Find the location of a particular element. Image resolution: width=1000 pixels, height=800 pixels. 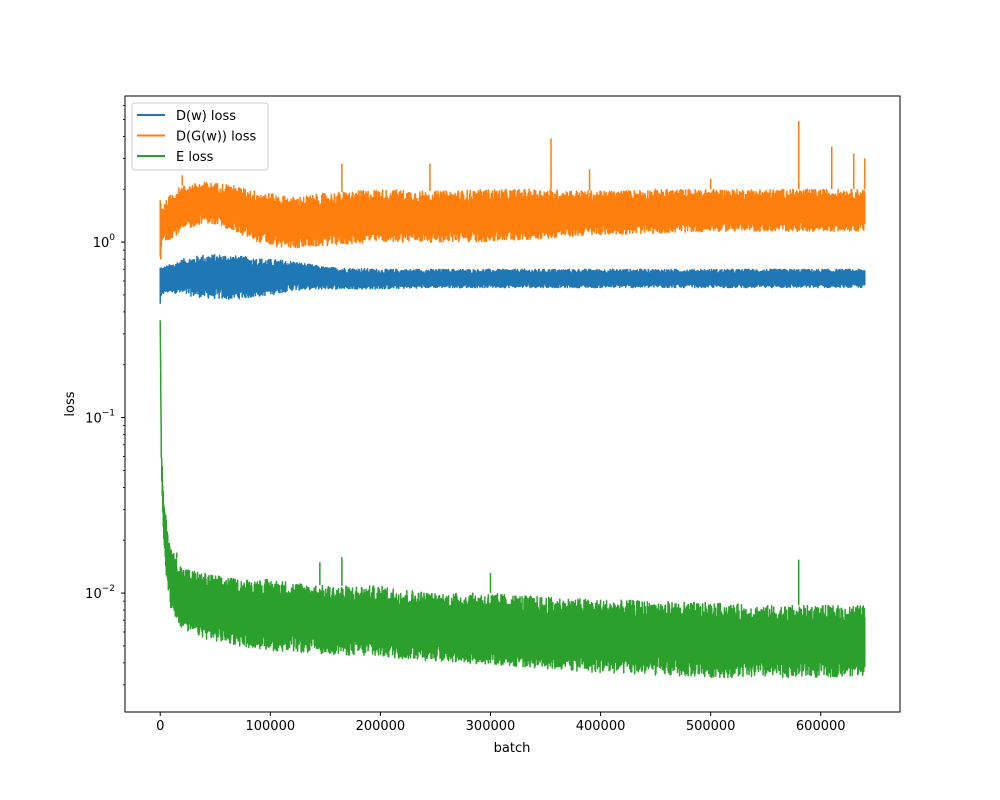

y-axis: 10⁻² 10⁻¹ 10⁰ is located at coordinates (105, 395).